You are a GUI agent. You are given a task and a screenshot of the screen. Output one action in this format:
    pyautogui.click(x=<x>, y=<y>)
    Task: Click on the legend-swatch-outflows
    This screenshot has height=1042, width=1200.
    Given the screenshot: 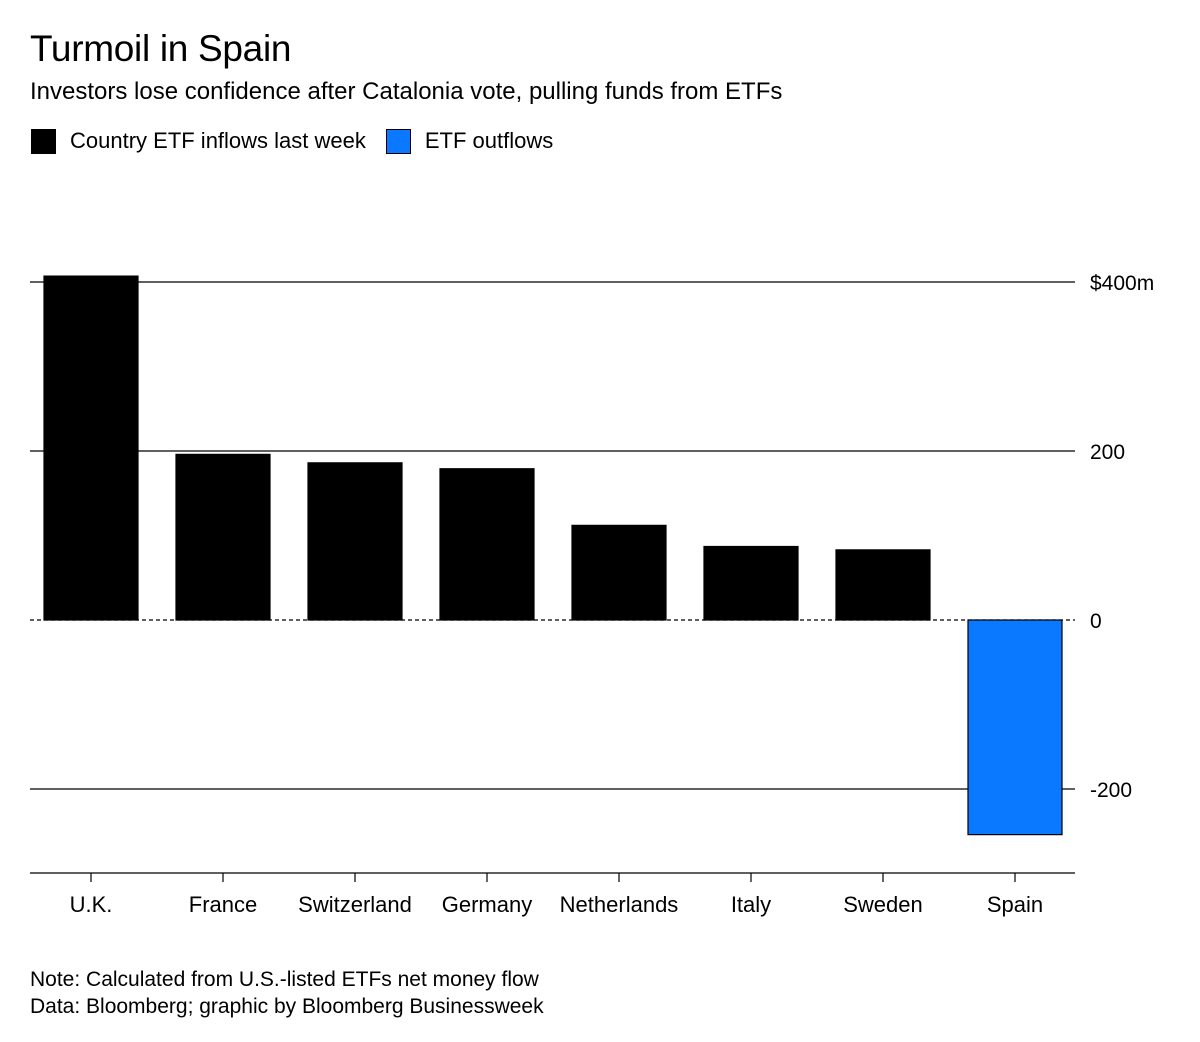 What is the action you would take?
    pyautogui.click(x=398, y=141)
    